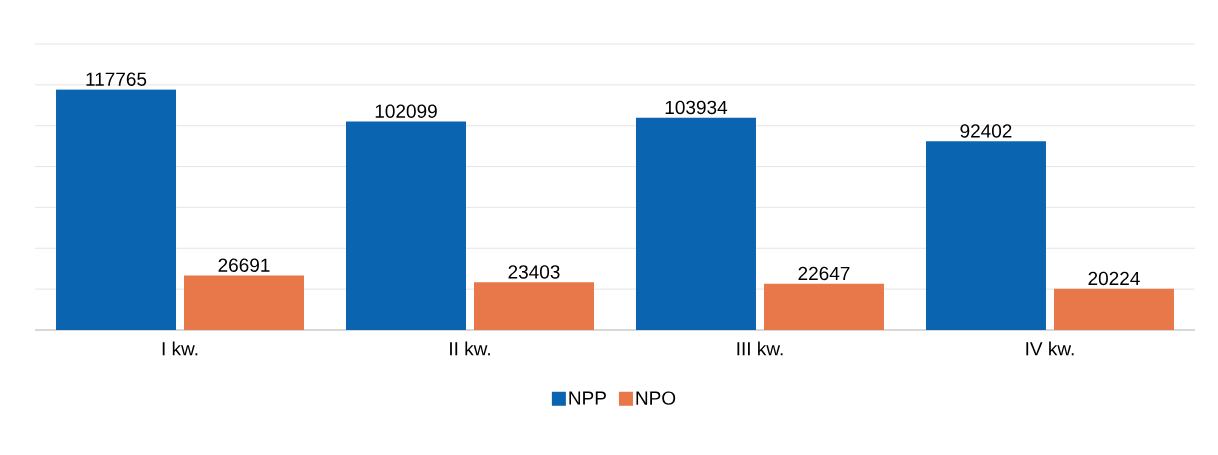  Describe the element at coordinates (587, 398) in the screenshot. I see `legend-label: NPP` at that location.